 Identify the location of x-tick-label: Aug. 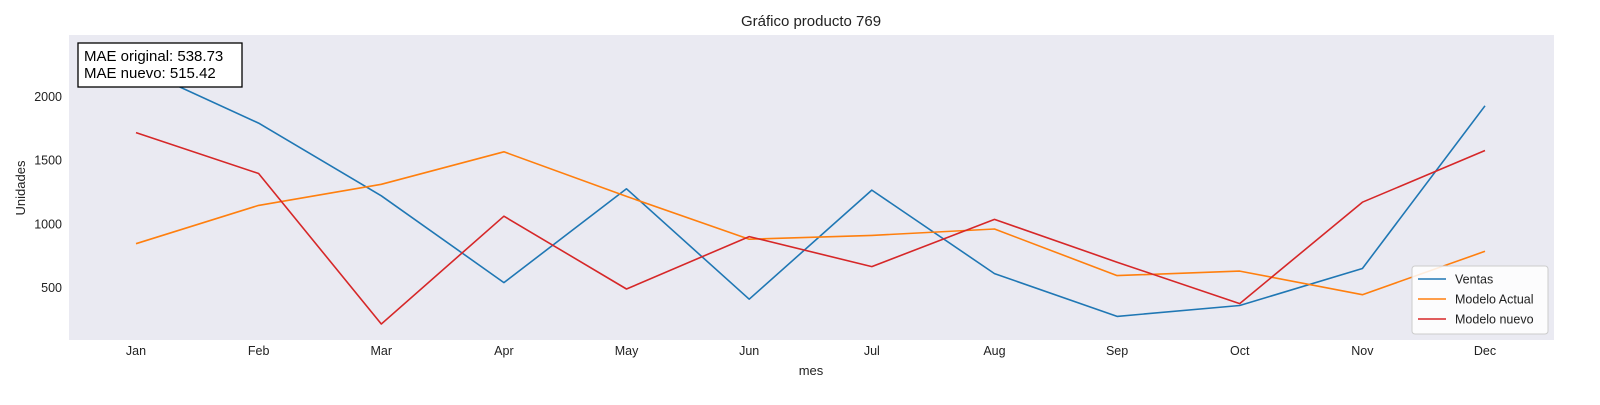
(994, 351).